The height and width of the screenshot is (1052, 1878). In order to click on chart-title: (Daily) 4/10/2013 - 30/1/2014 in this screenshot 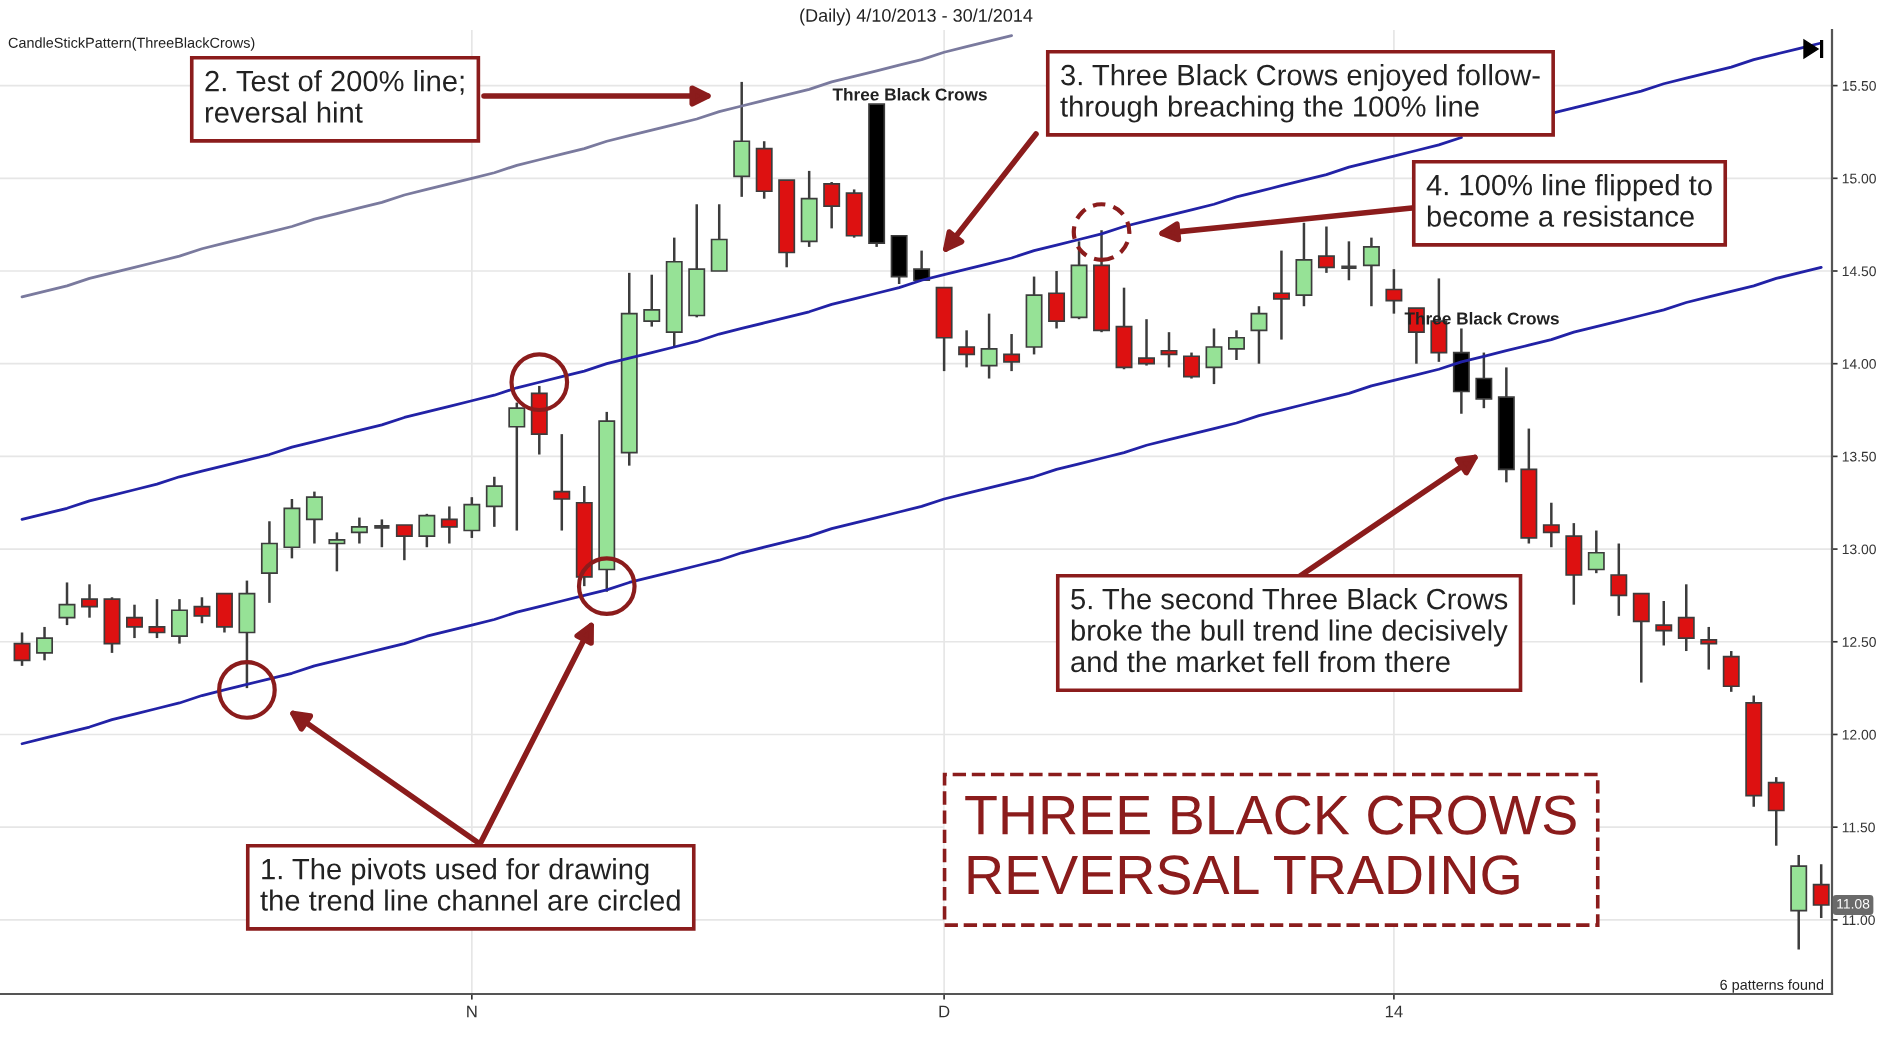, I will do `click(916, 17)`.